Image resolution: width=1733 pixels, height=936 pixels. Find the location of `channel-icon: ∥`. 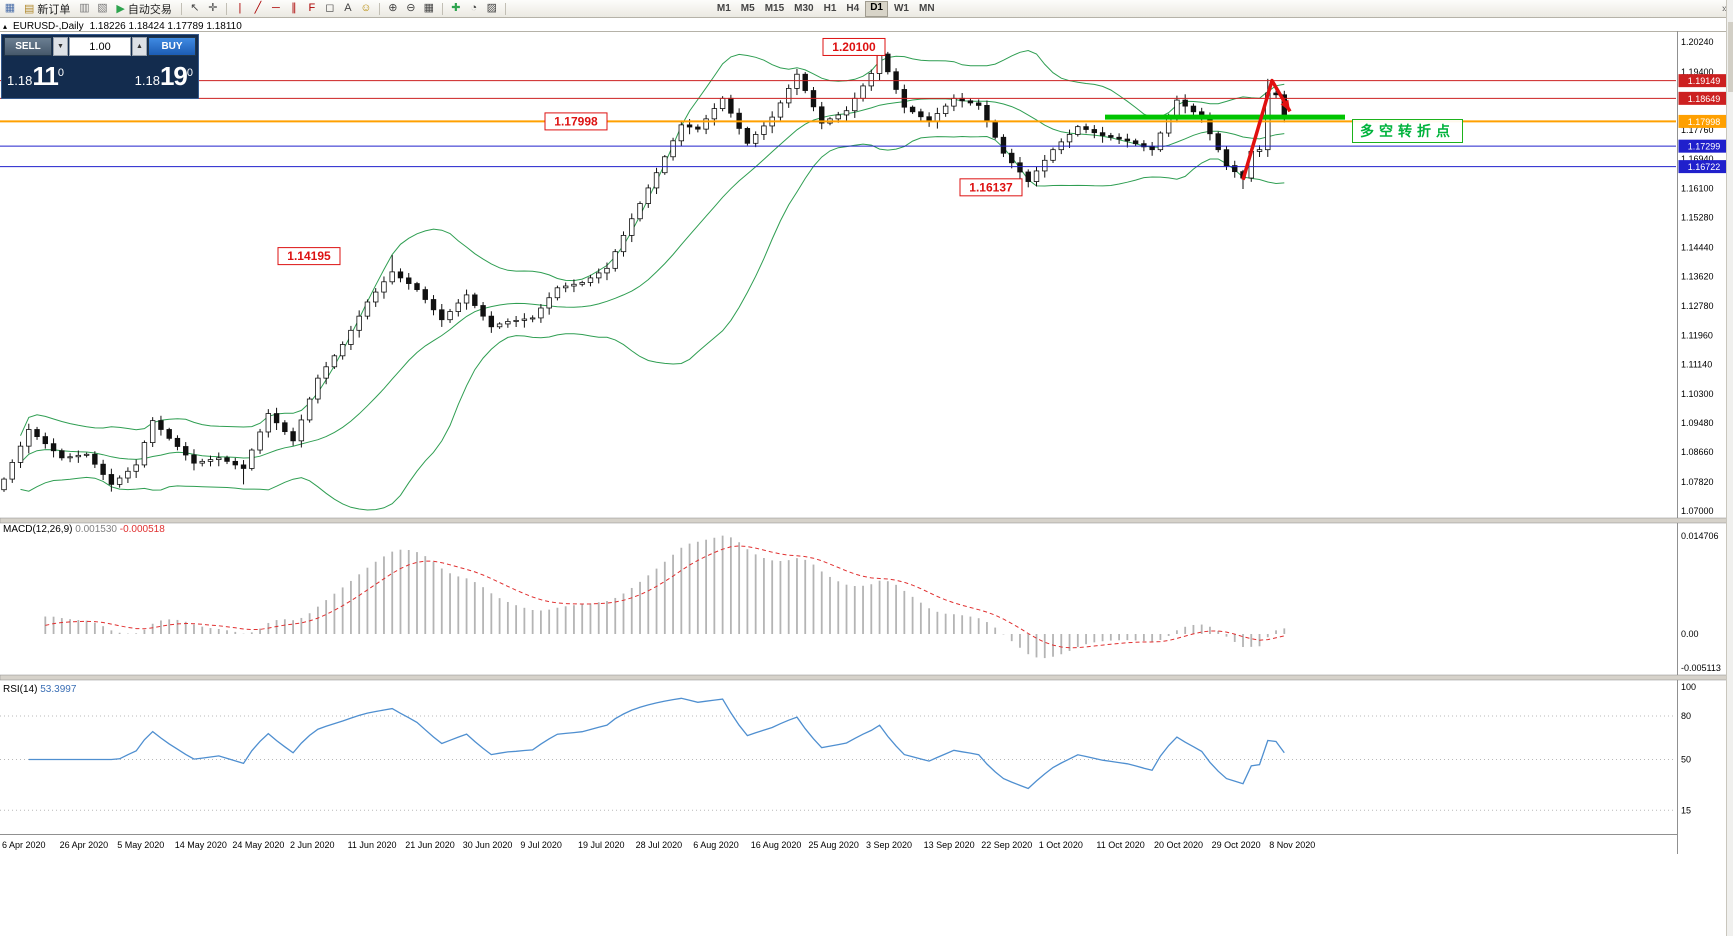

channel-icon: ∥ is located at coordinates (294, 8).